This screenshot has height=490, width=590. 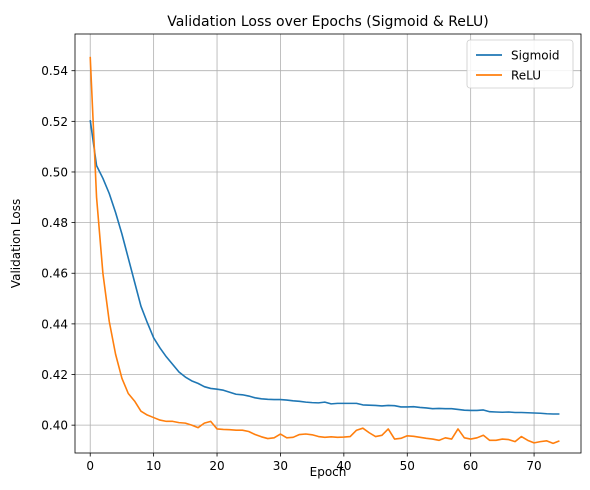 What do you see at coordinates (90, 466) in the screenshot?
I see `x-tick-label: 0` at bounding box center [90, 466].